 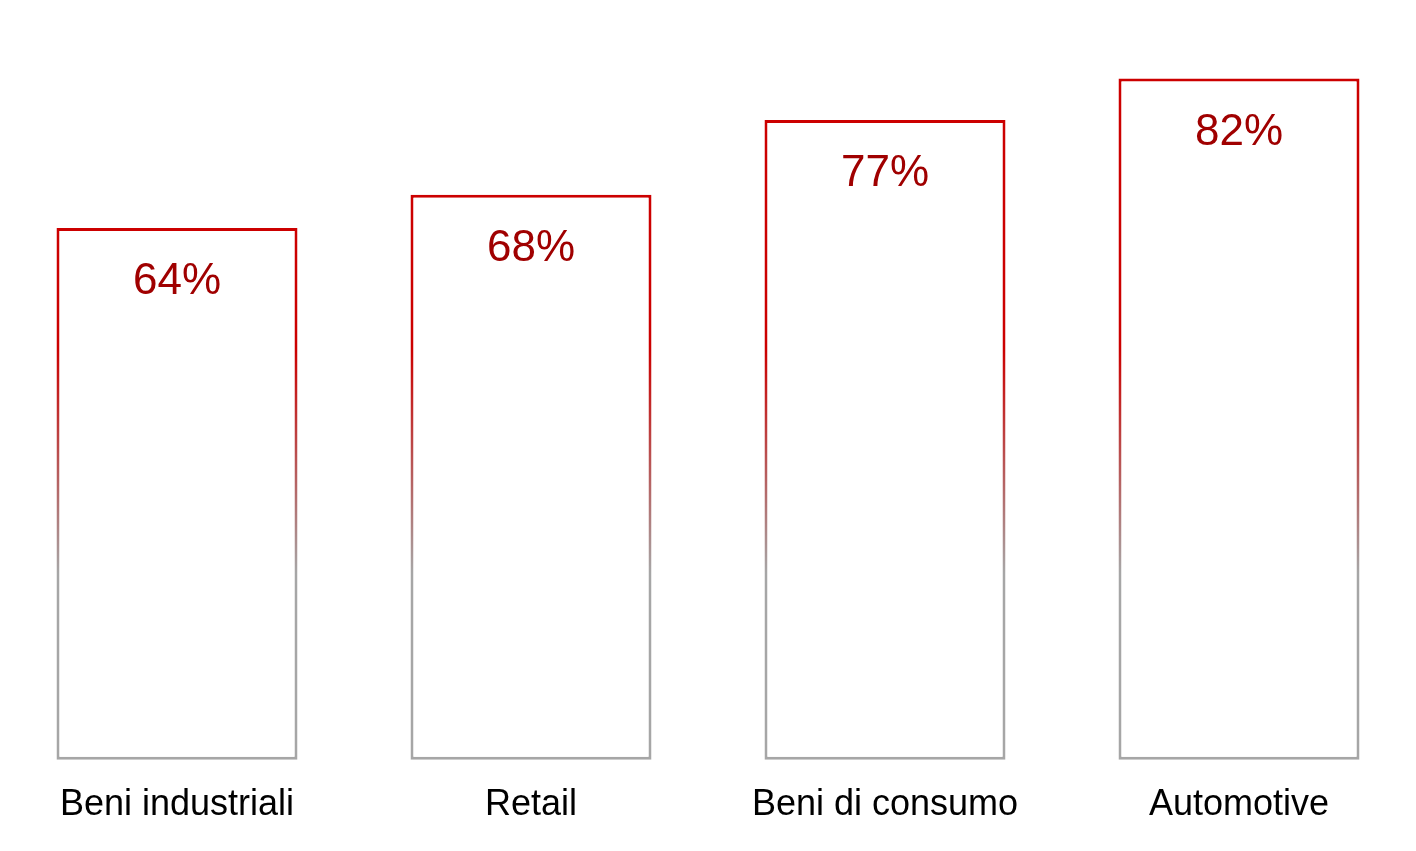 I want to click on x-tick-label: Automotive, so click(x=1239, y=803).